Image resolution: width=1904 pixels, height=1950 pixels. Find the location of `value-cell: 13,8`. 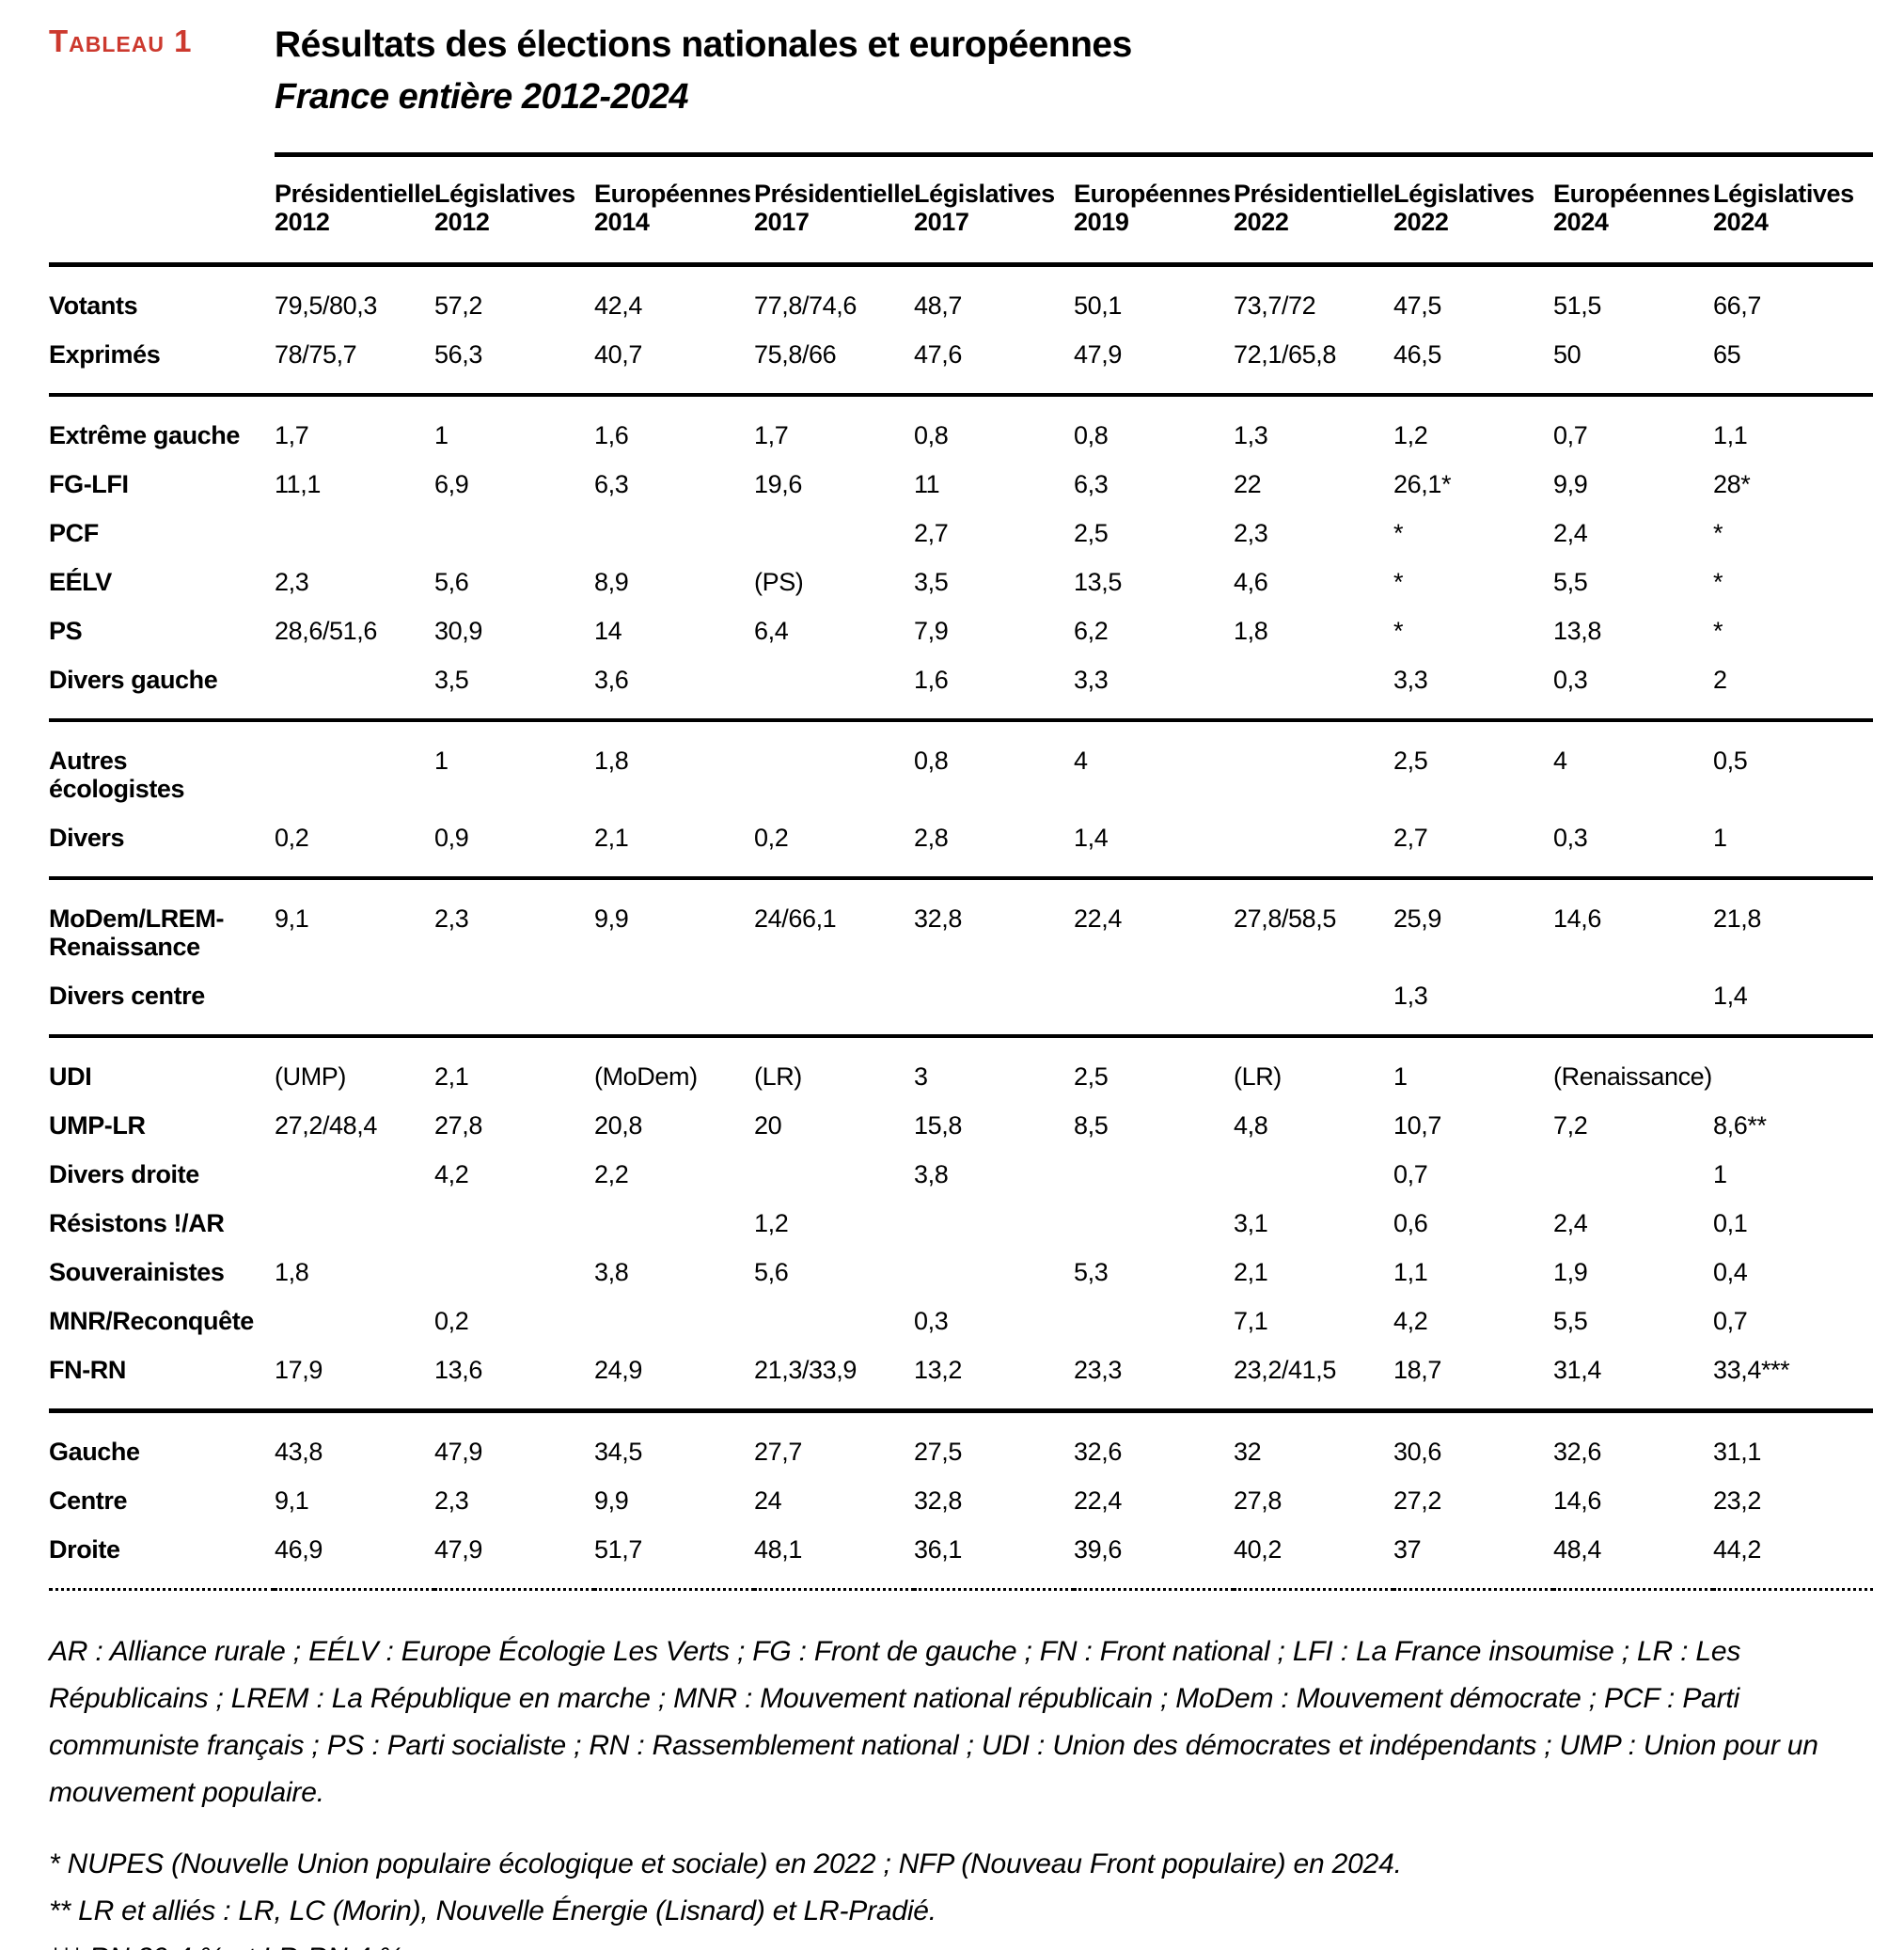

value-cell: 13,8 is located at coordinates (1577, 631).